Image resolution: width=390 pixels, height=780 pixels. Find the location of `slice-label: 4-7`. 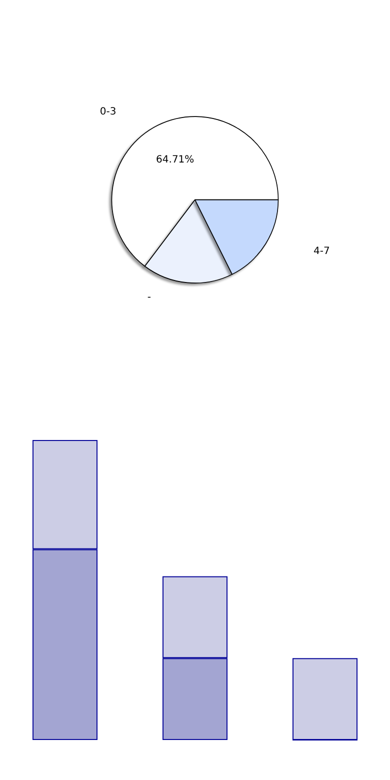

slice-label: 4-7 is located at coordinates (322, 252).